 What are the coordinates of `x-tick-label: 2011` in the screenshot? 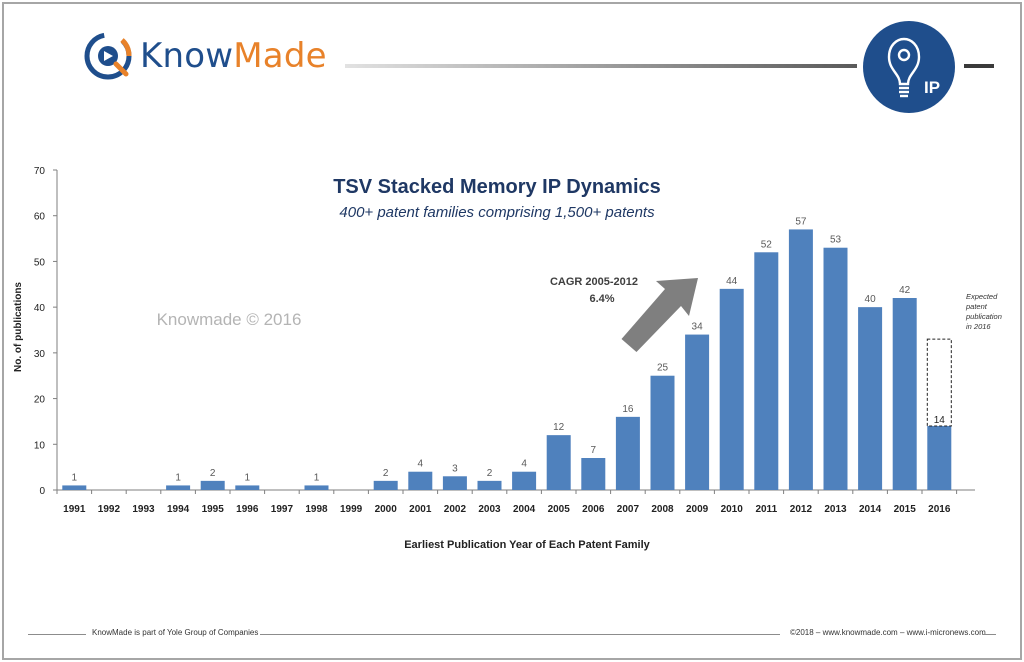 It's located at (766, 509).